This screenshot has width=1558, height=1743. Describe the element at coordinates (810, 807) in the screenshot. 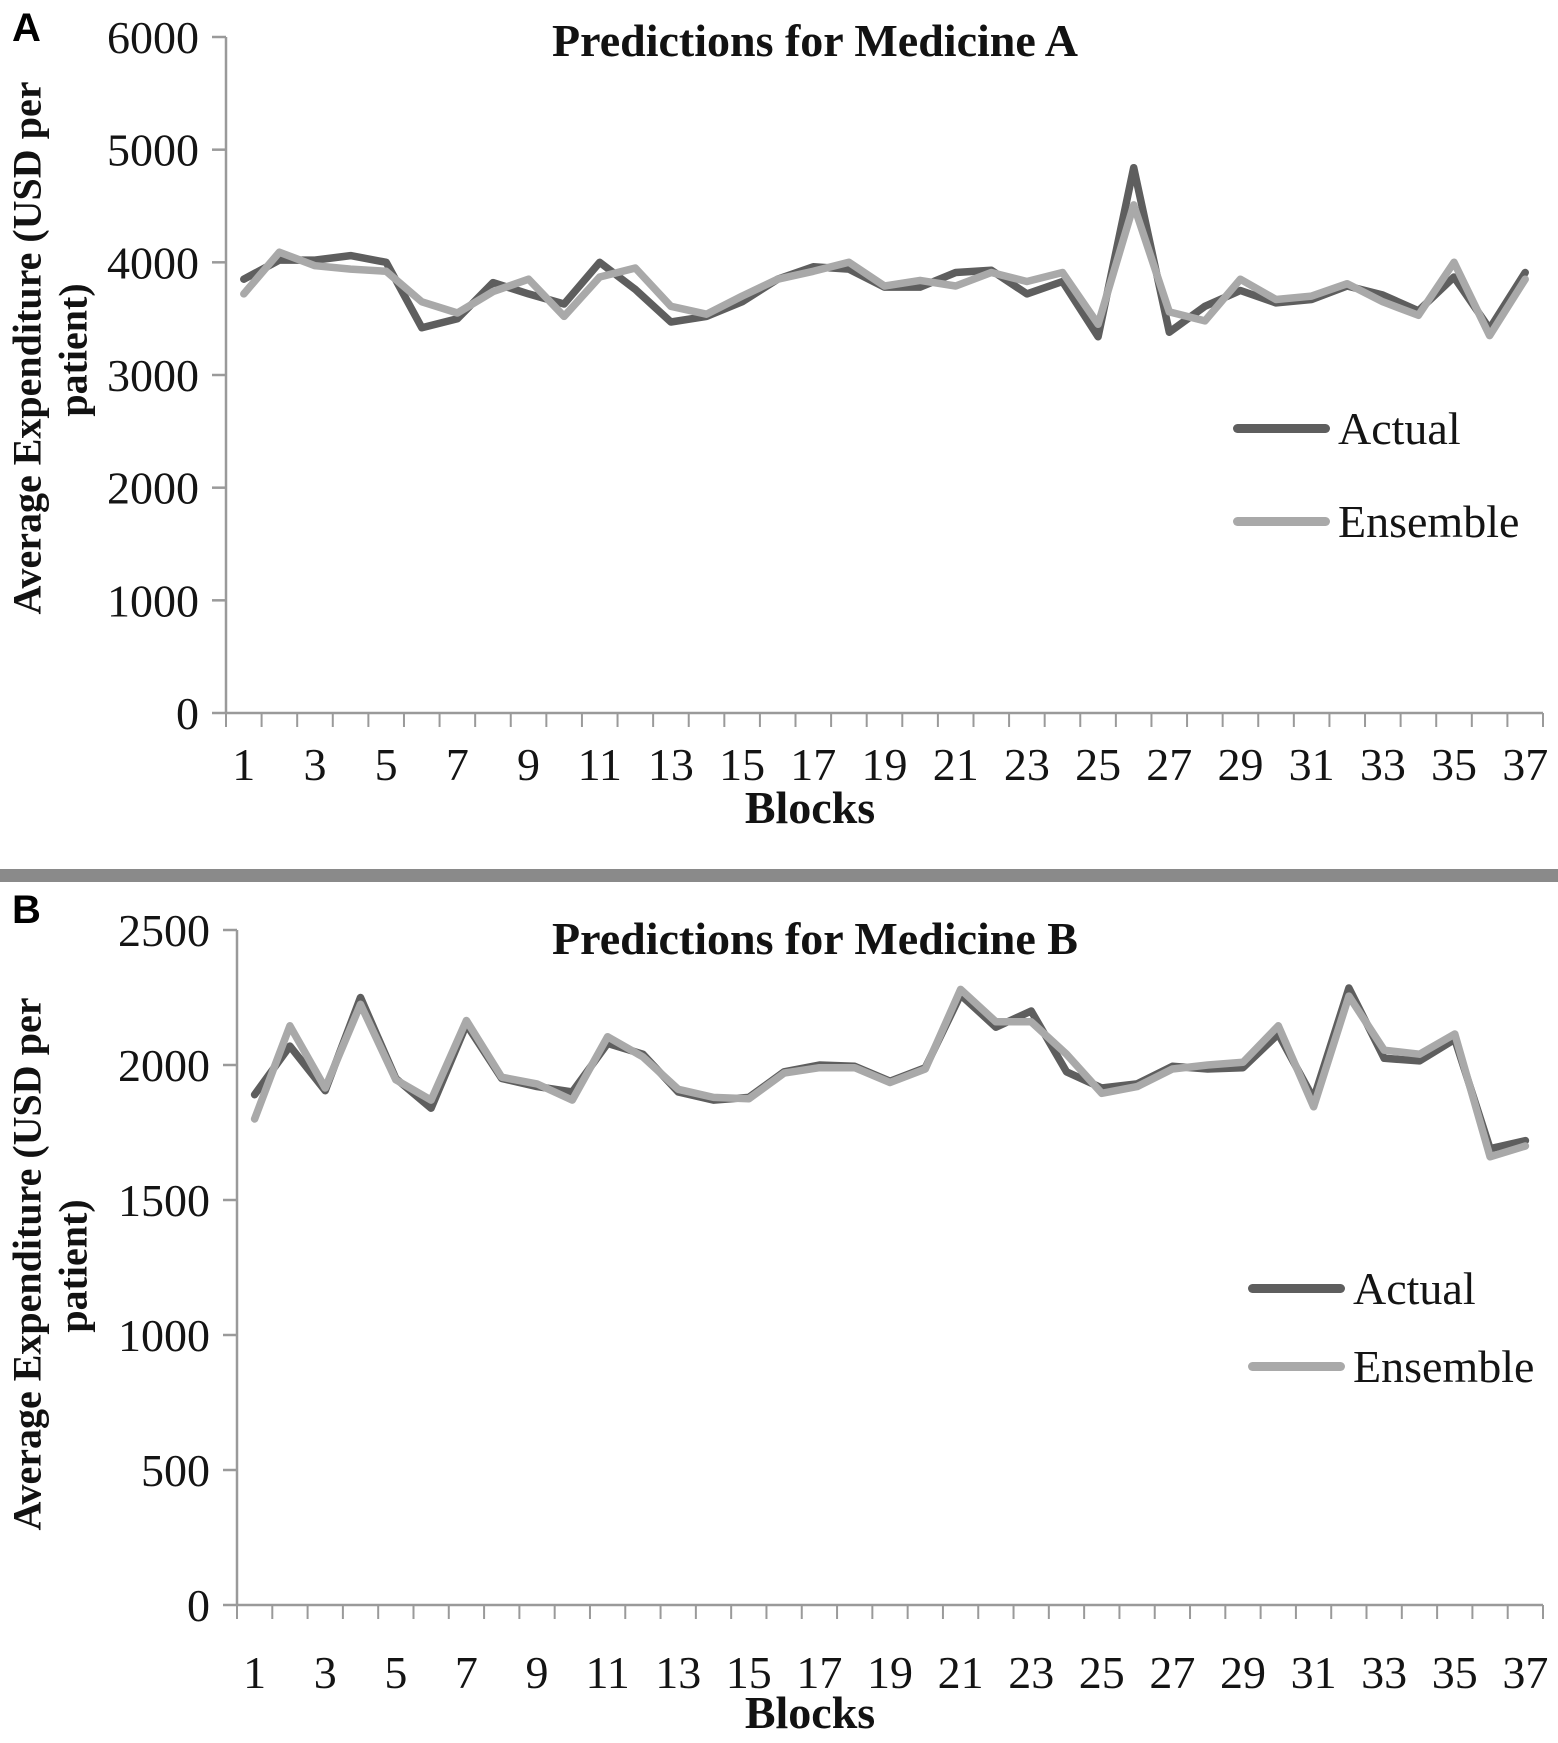

I see `panel-a-x-axis-title: Blocks` at that location.